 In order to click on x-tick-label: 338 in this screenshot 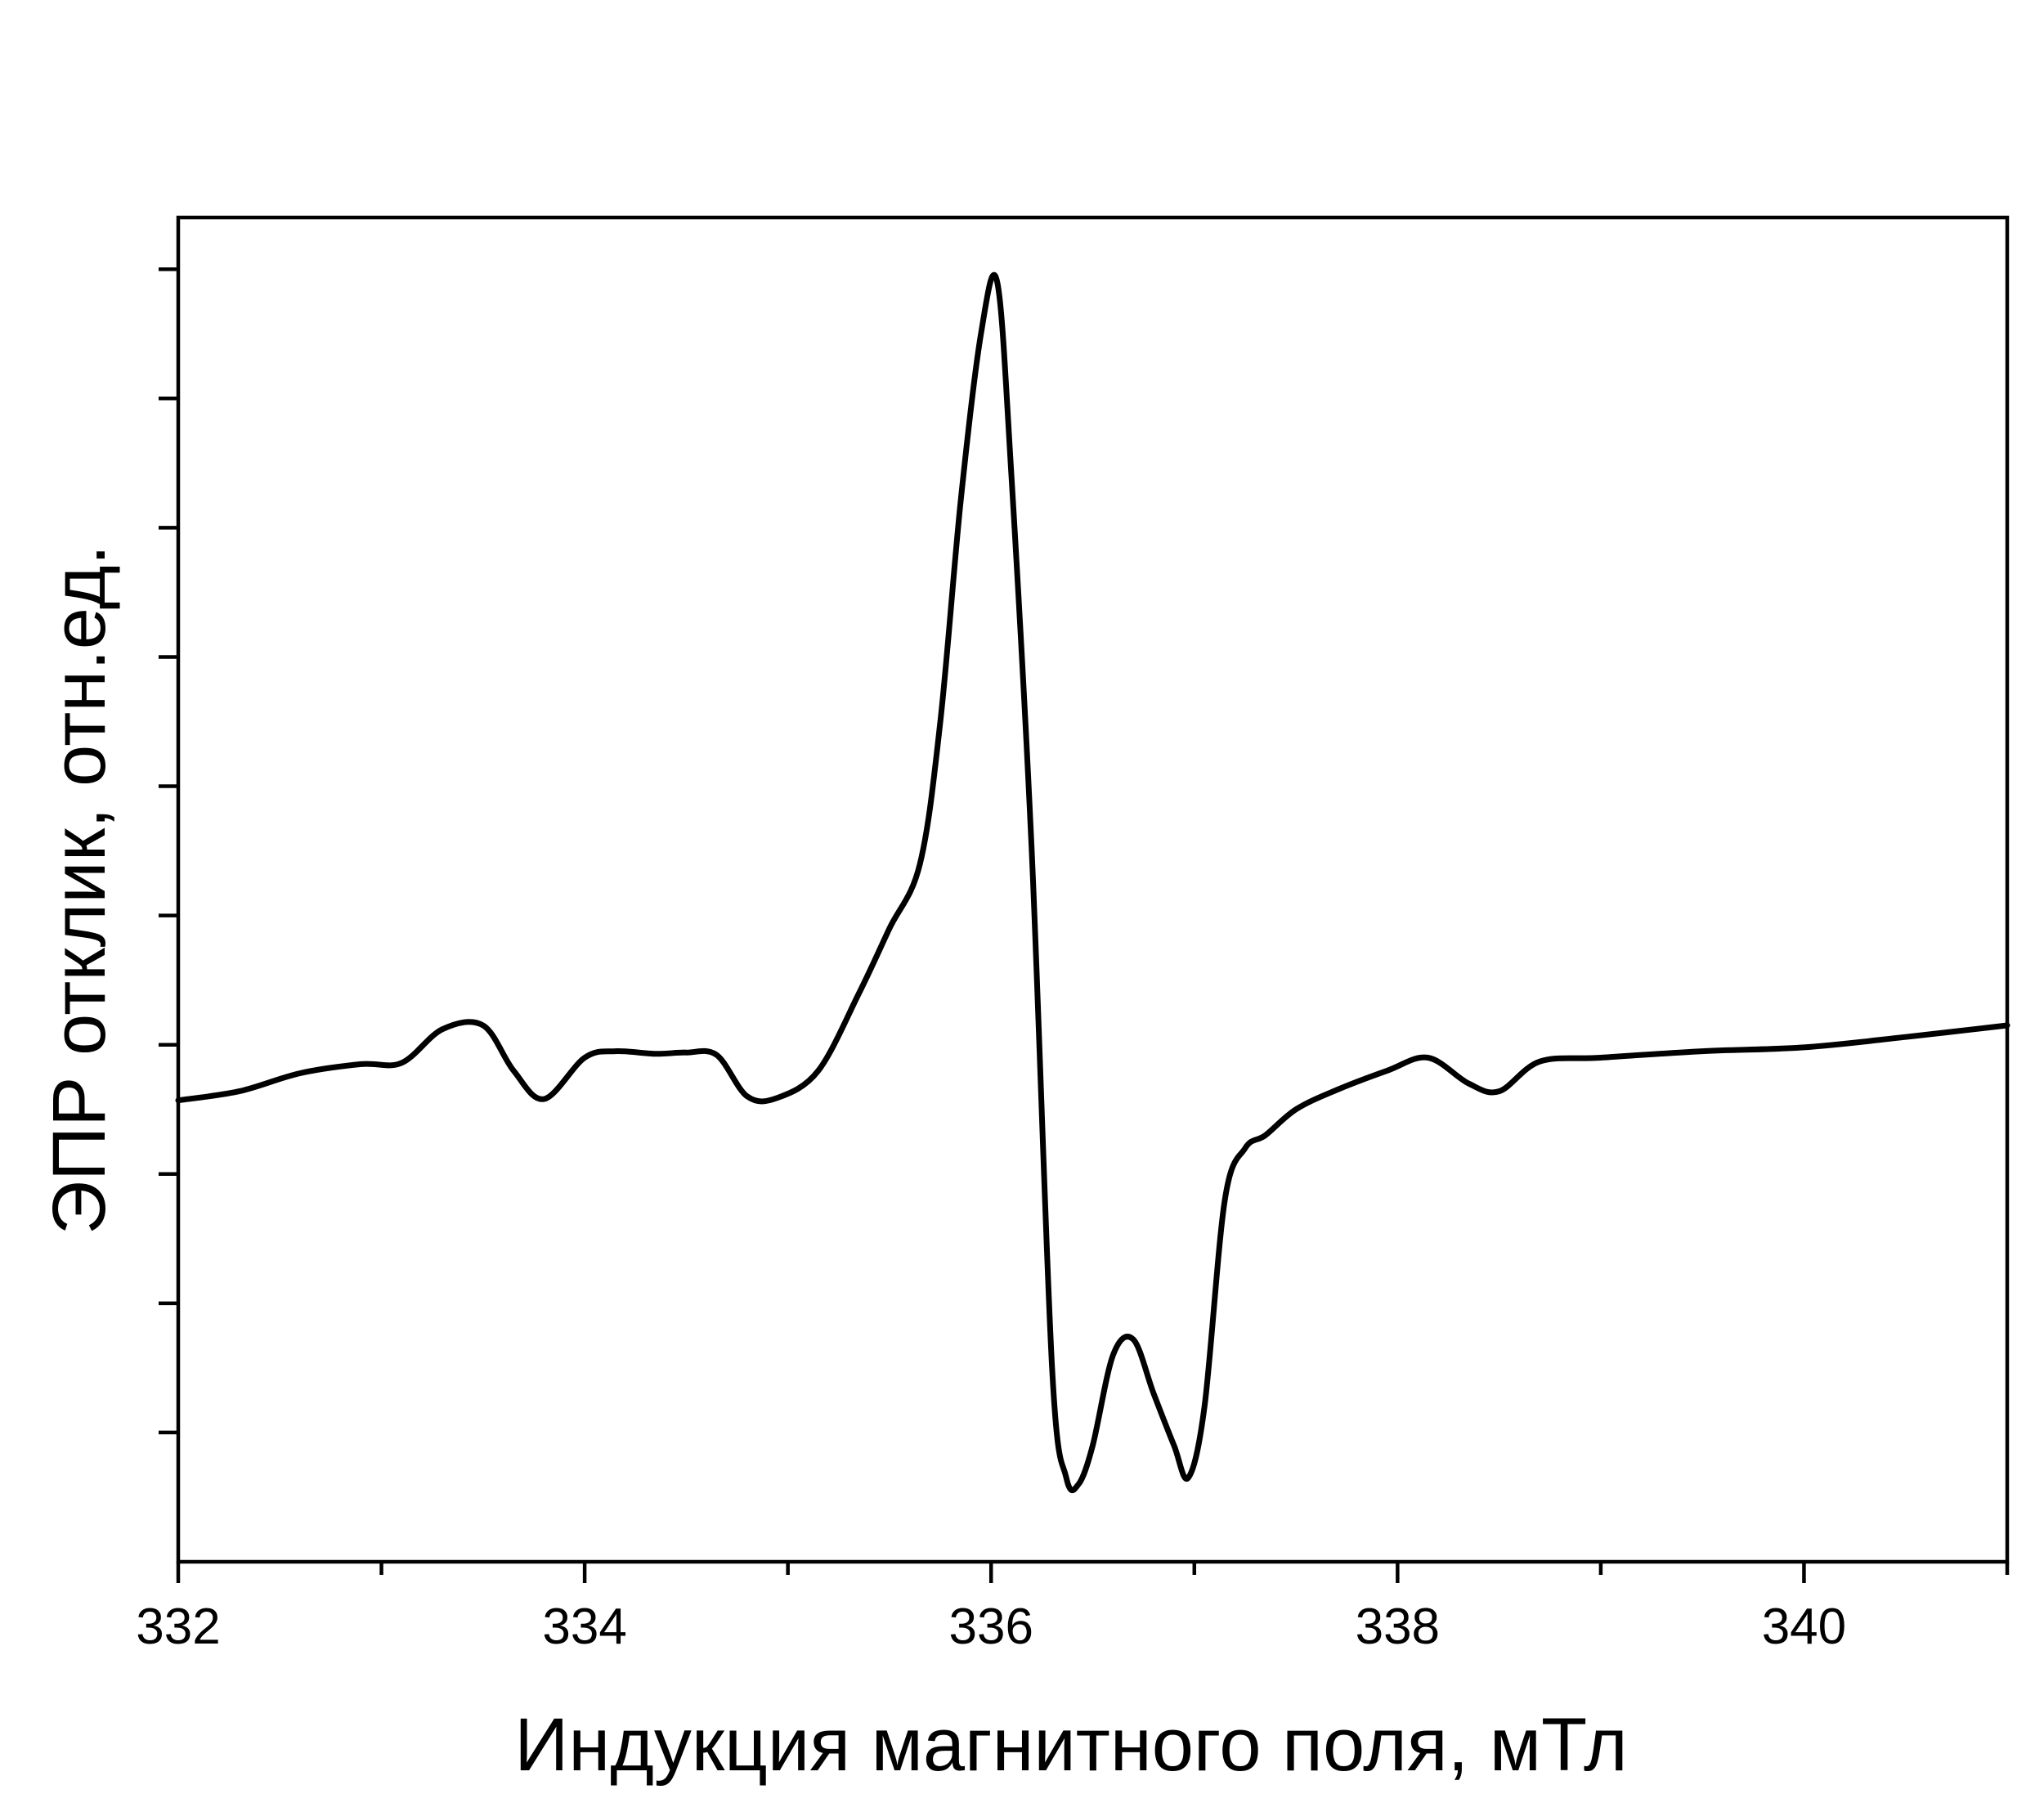, I will do `click(1398, 1627)`.